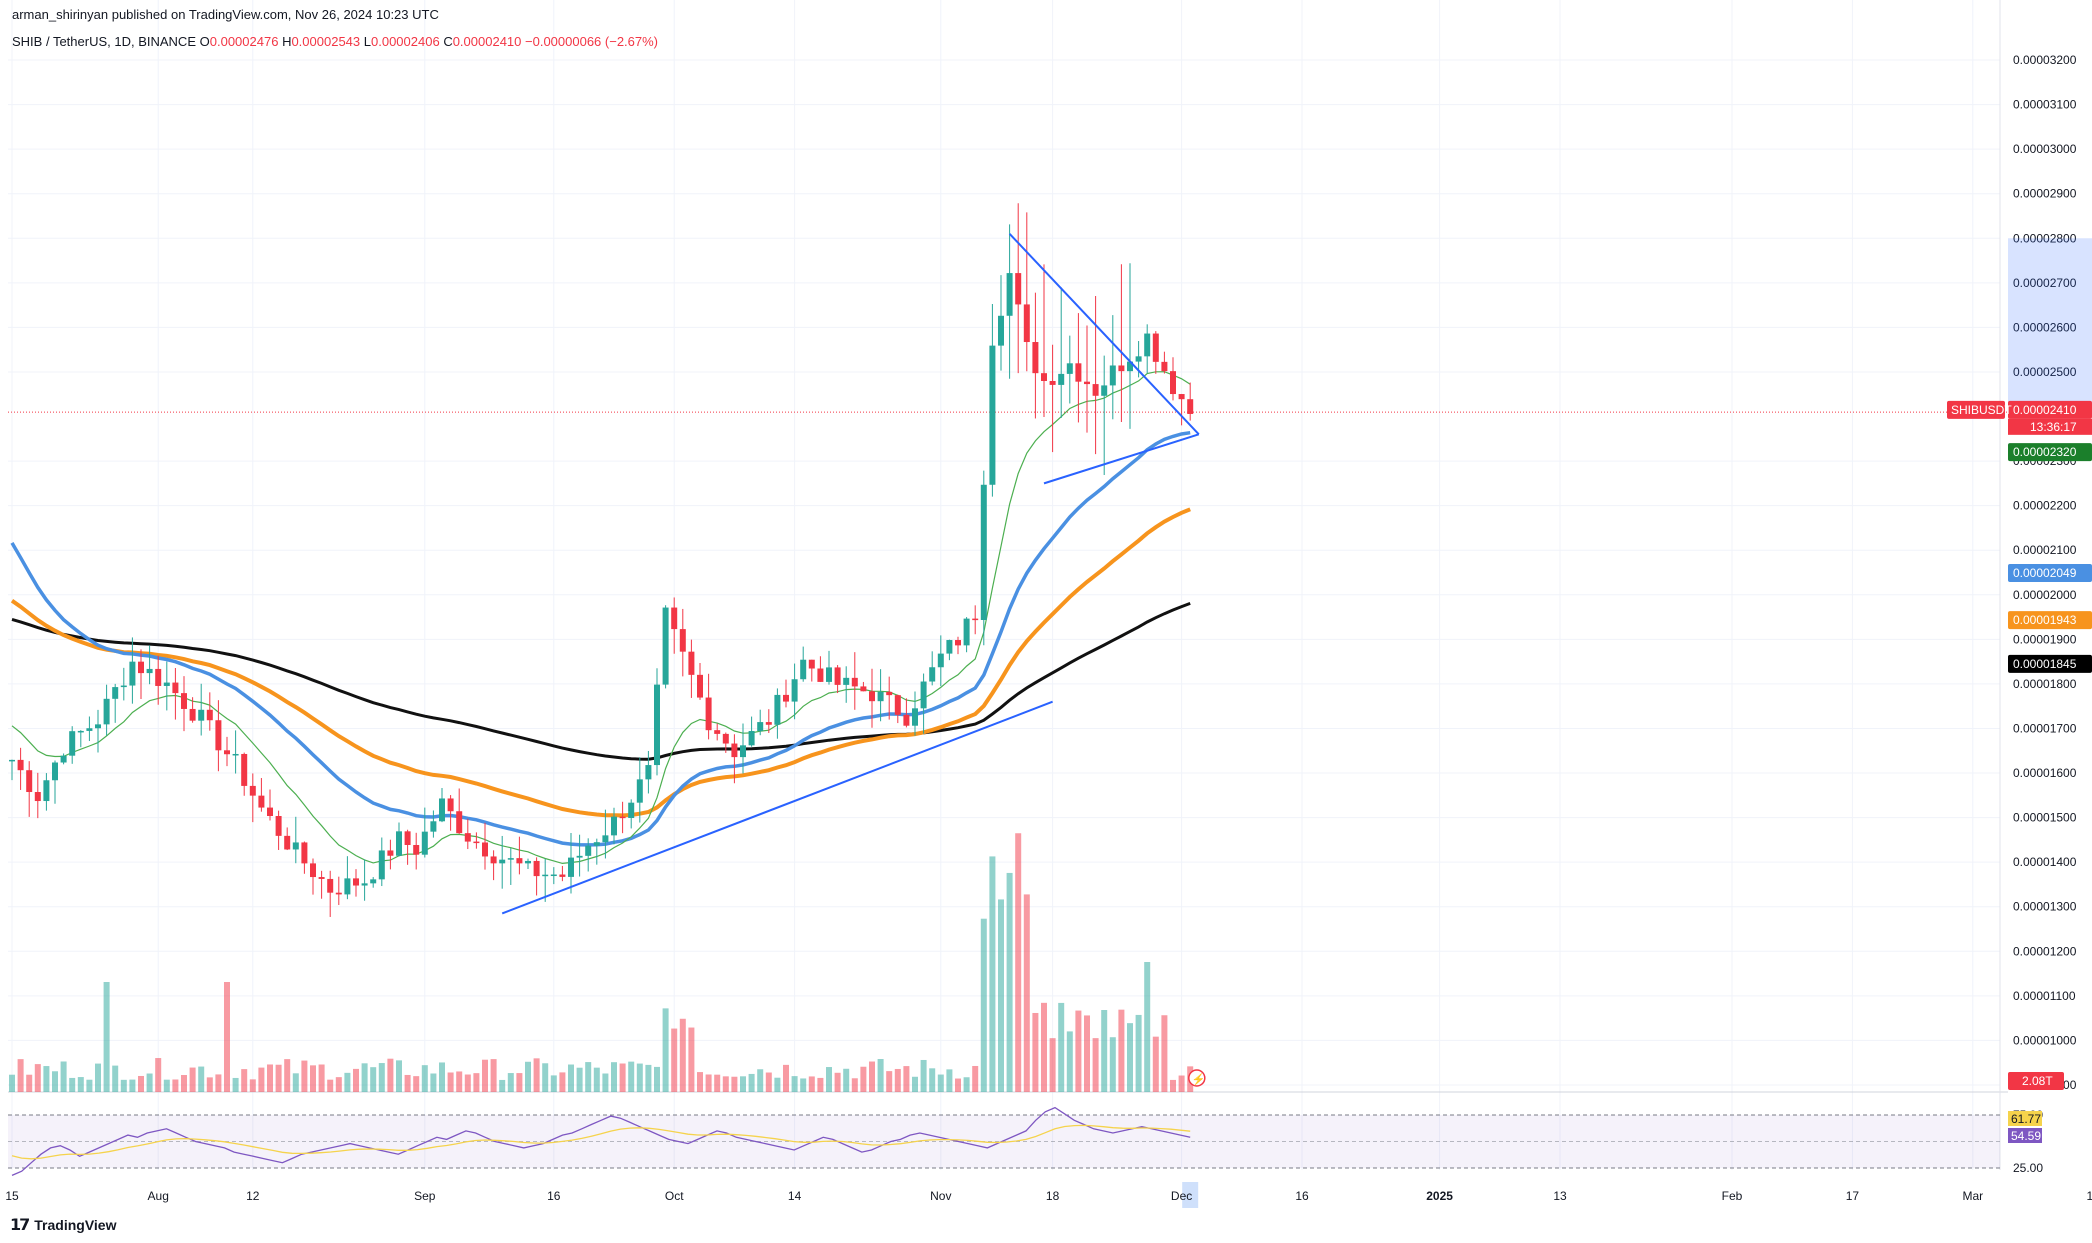 Image resolution: width=2092 pixels, height=1243 pixels. Describe the element at coordinates (2045, 773) in the screenshot. I see `price-tick-label: 0.00001600` at that location.